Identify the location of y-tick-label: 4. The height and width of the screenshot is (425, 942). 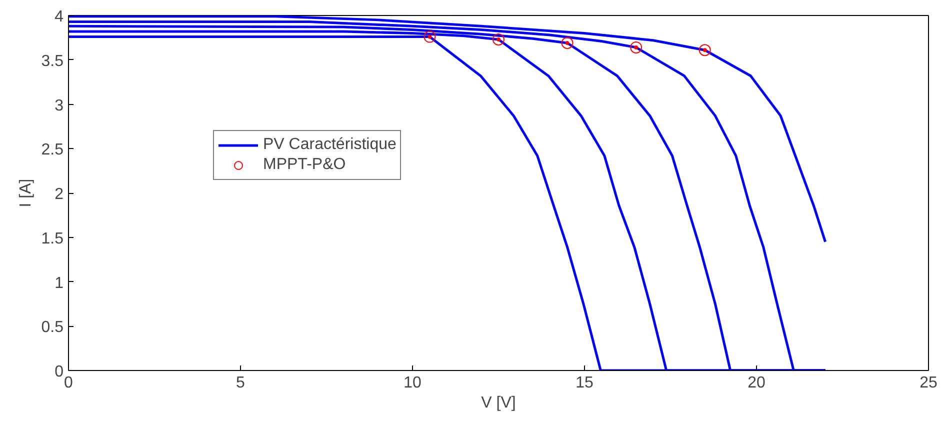
(59, 17).